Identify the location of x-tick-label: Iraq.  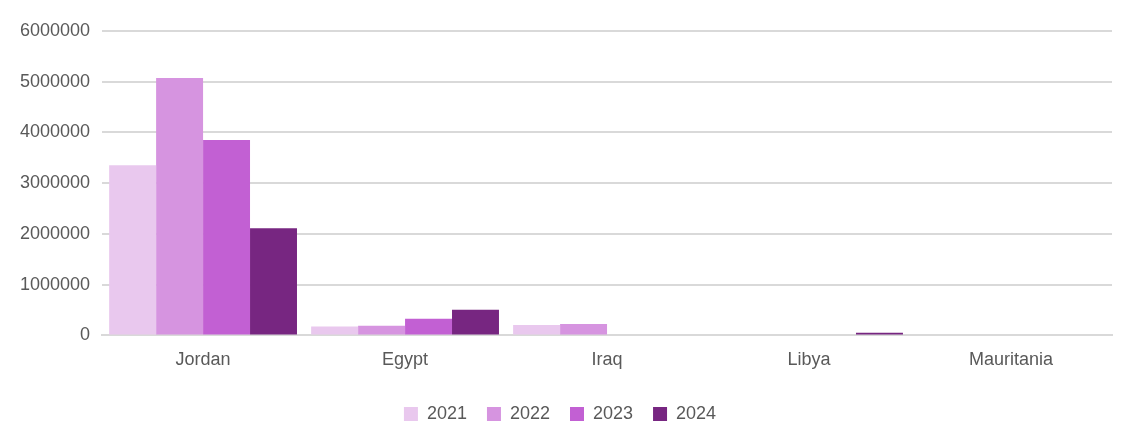
(607, 359).